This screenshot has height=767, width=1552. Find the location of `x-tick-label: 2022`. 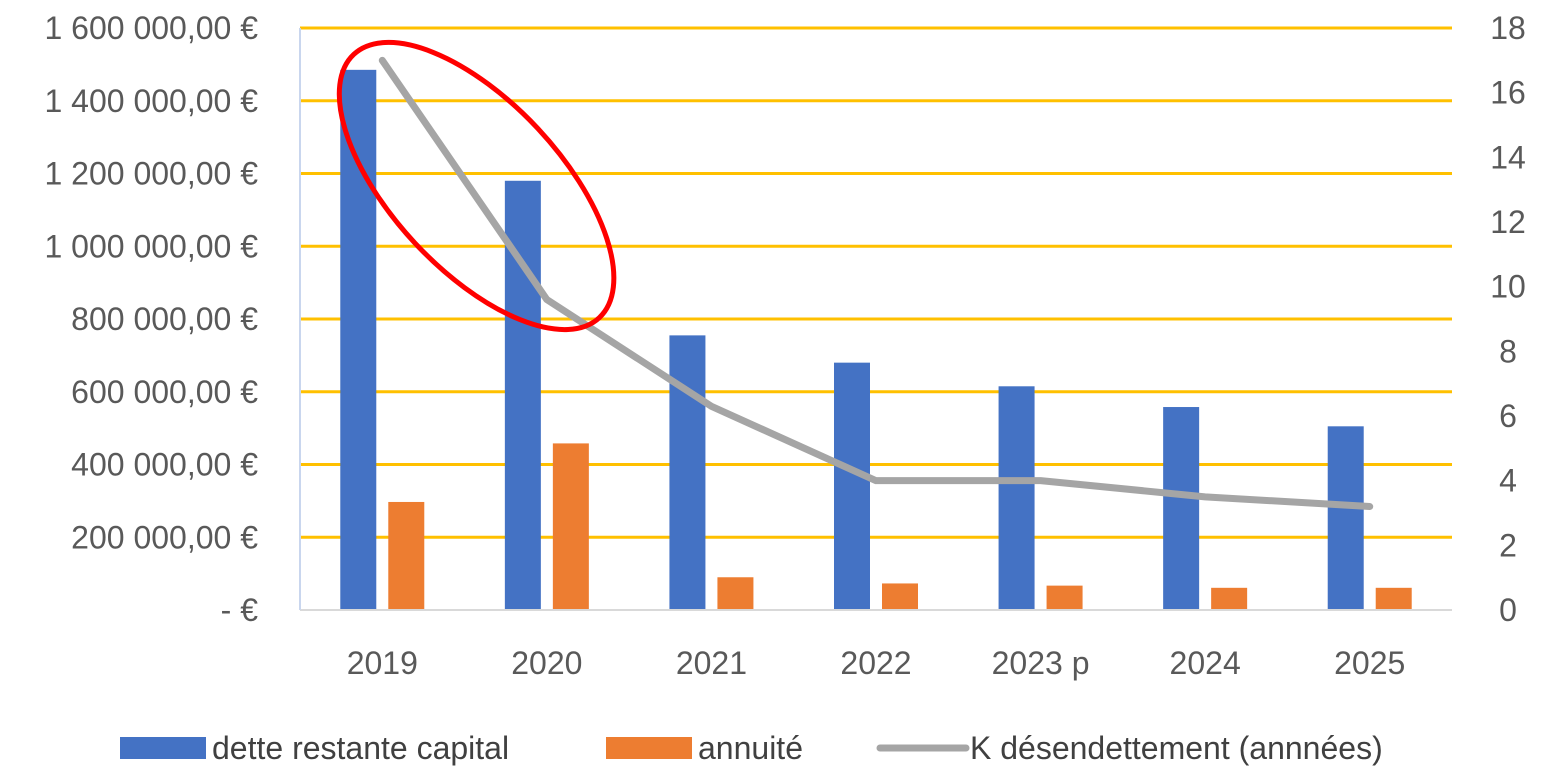

x-tick-label: 2022 is located at coordinates (875, 663).